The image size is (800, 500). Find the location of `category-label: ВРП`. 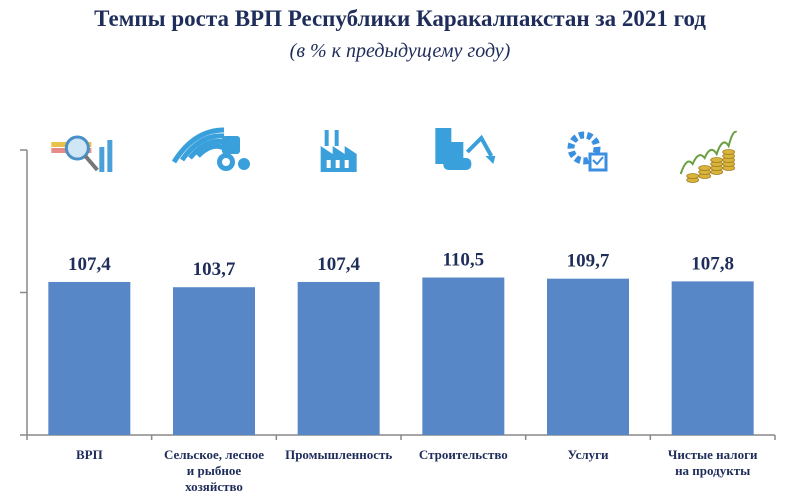

category-label: ВРП is located at coordinates (89, 454).